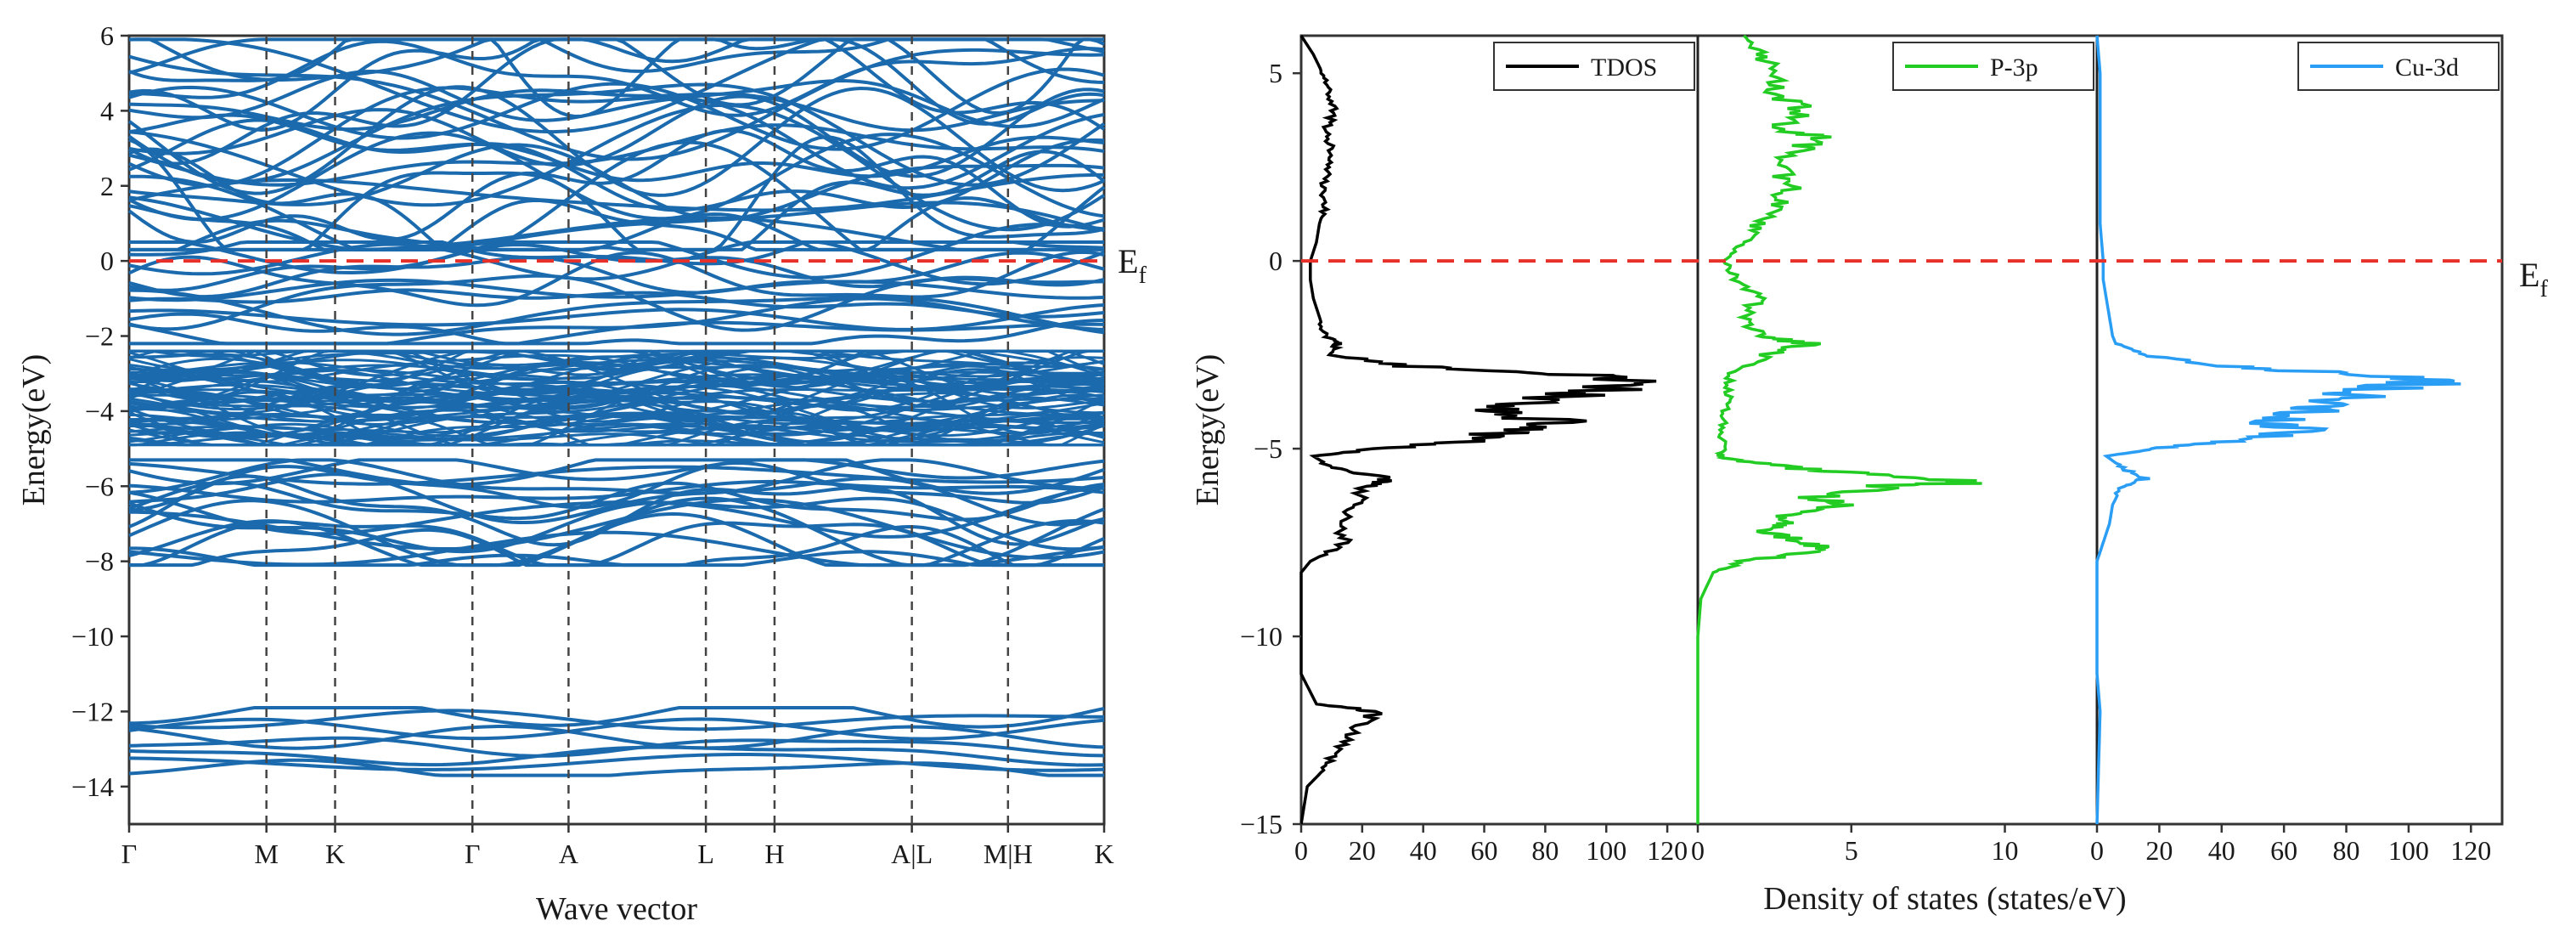 The image size is (2576, 949). I want to click on kpoint-label: A|L, so click(912, 854).